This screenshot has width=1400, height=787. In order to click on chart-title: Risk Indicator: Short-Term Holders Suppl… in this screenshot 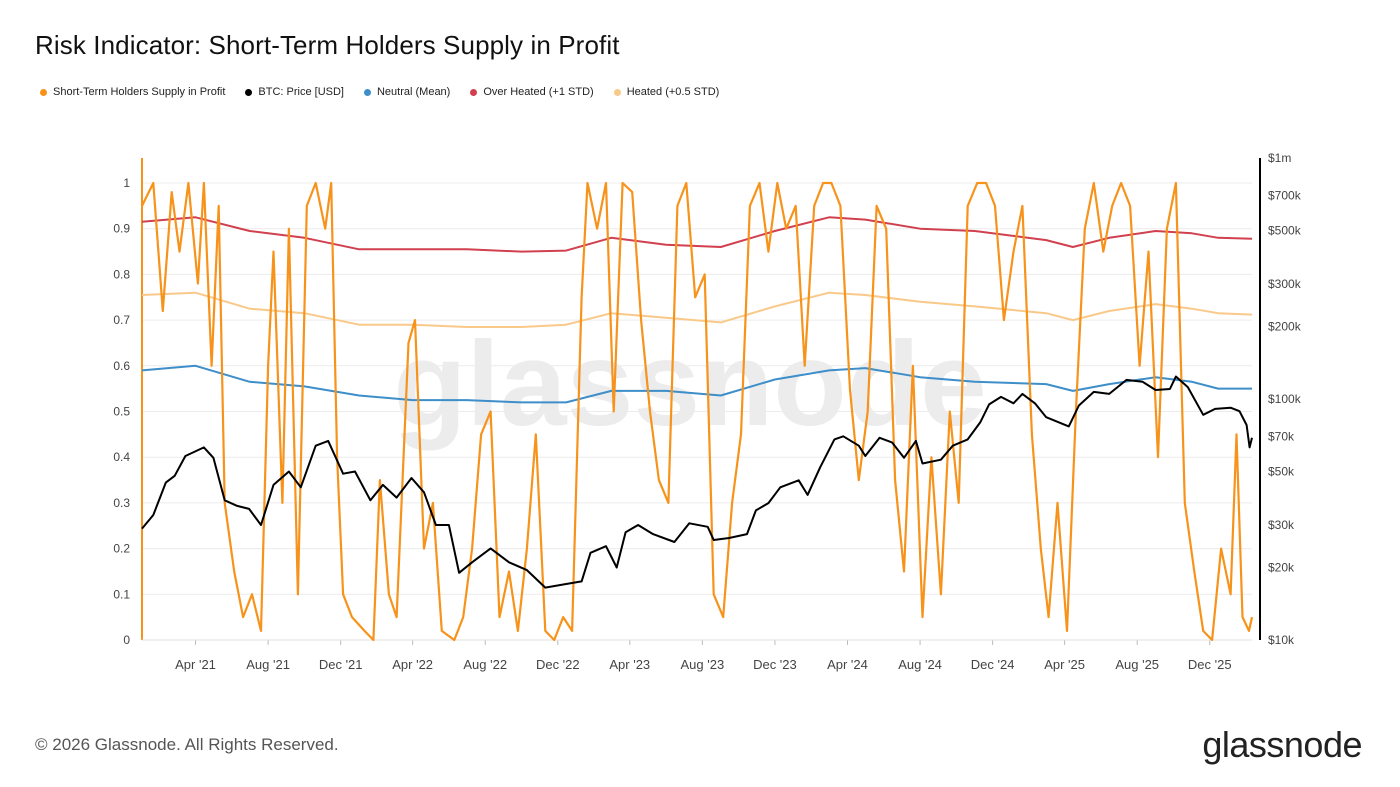, I will do `click(327, 45)`.